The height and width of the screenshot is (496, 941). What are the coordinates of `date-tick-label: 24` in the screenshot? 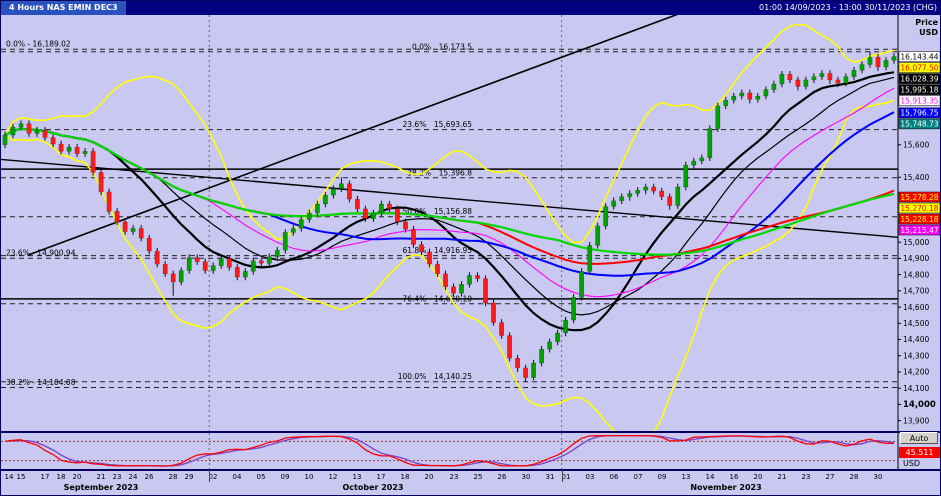 It's located at (133, 477).